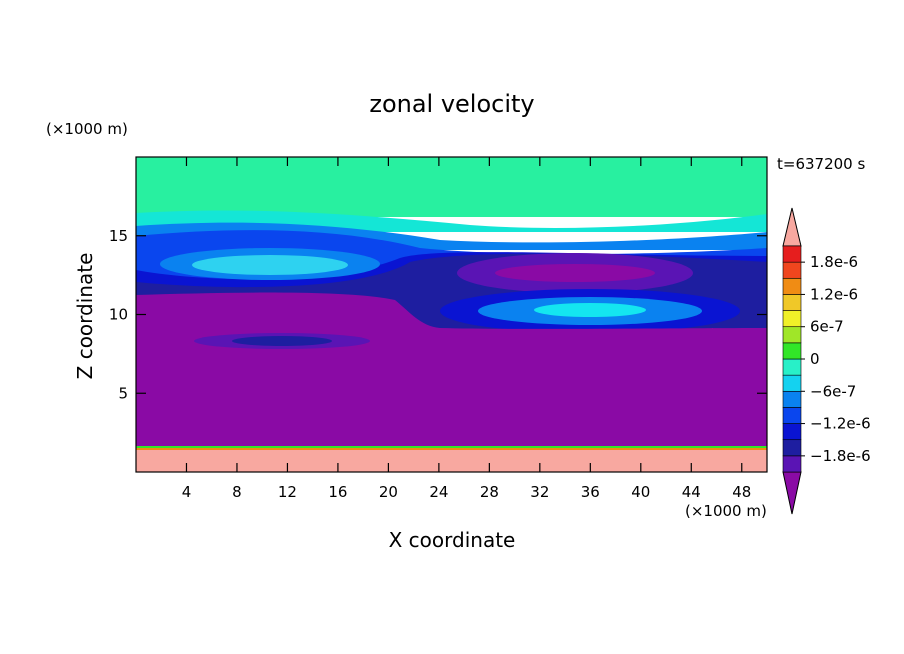 The image size is (904, 654). Describe the element at coordinates (575, 273) in the screenshot. I see `contour-east-purple-core` at that location.